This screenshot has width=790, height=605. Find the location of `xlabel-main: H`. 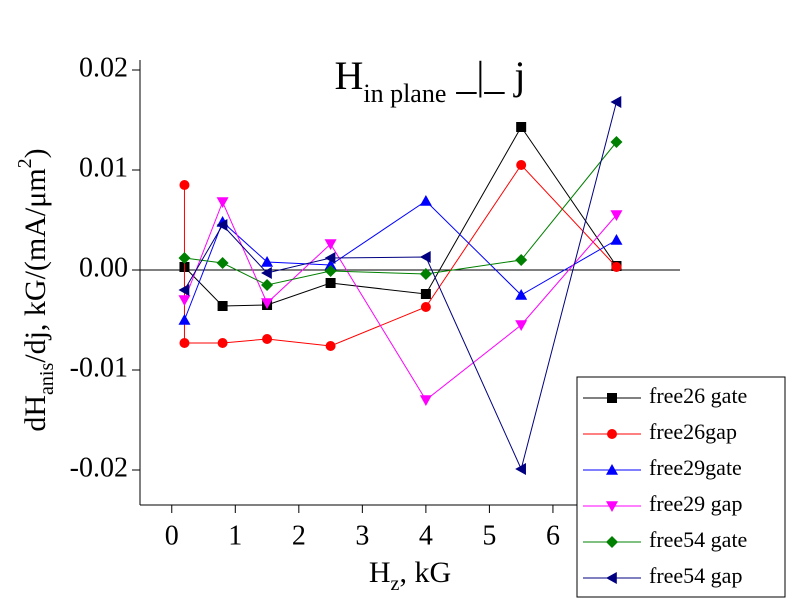

xlabel-main: H is located at coordinates (380, 572).